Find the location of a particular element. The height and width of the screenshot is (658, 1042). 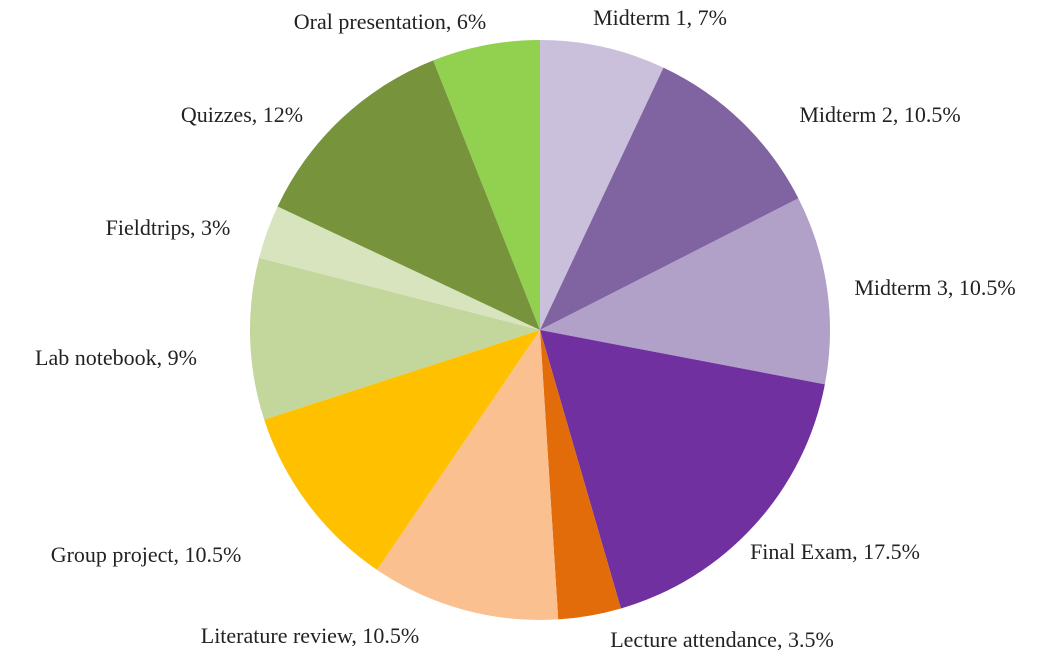

slice-label: Midterm 310.5% is located at coordinates (934, 288).